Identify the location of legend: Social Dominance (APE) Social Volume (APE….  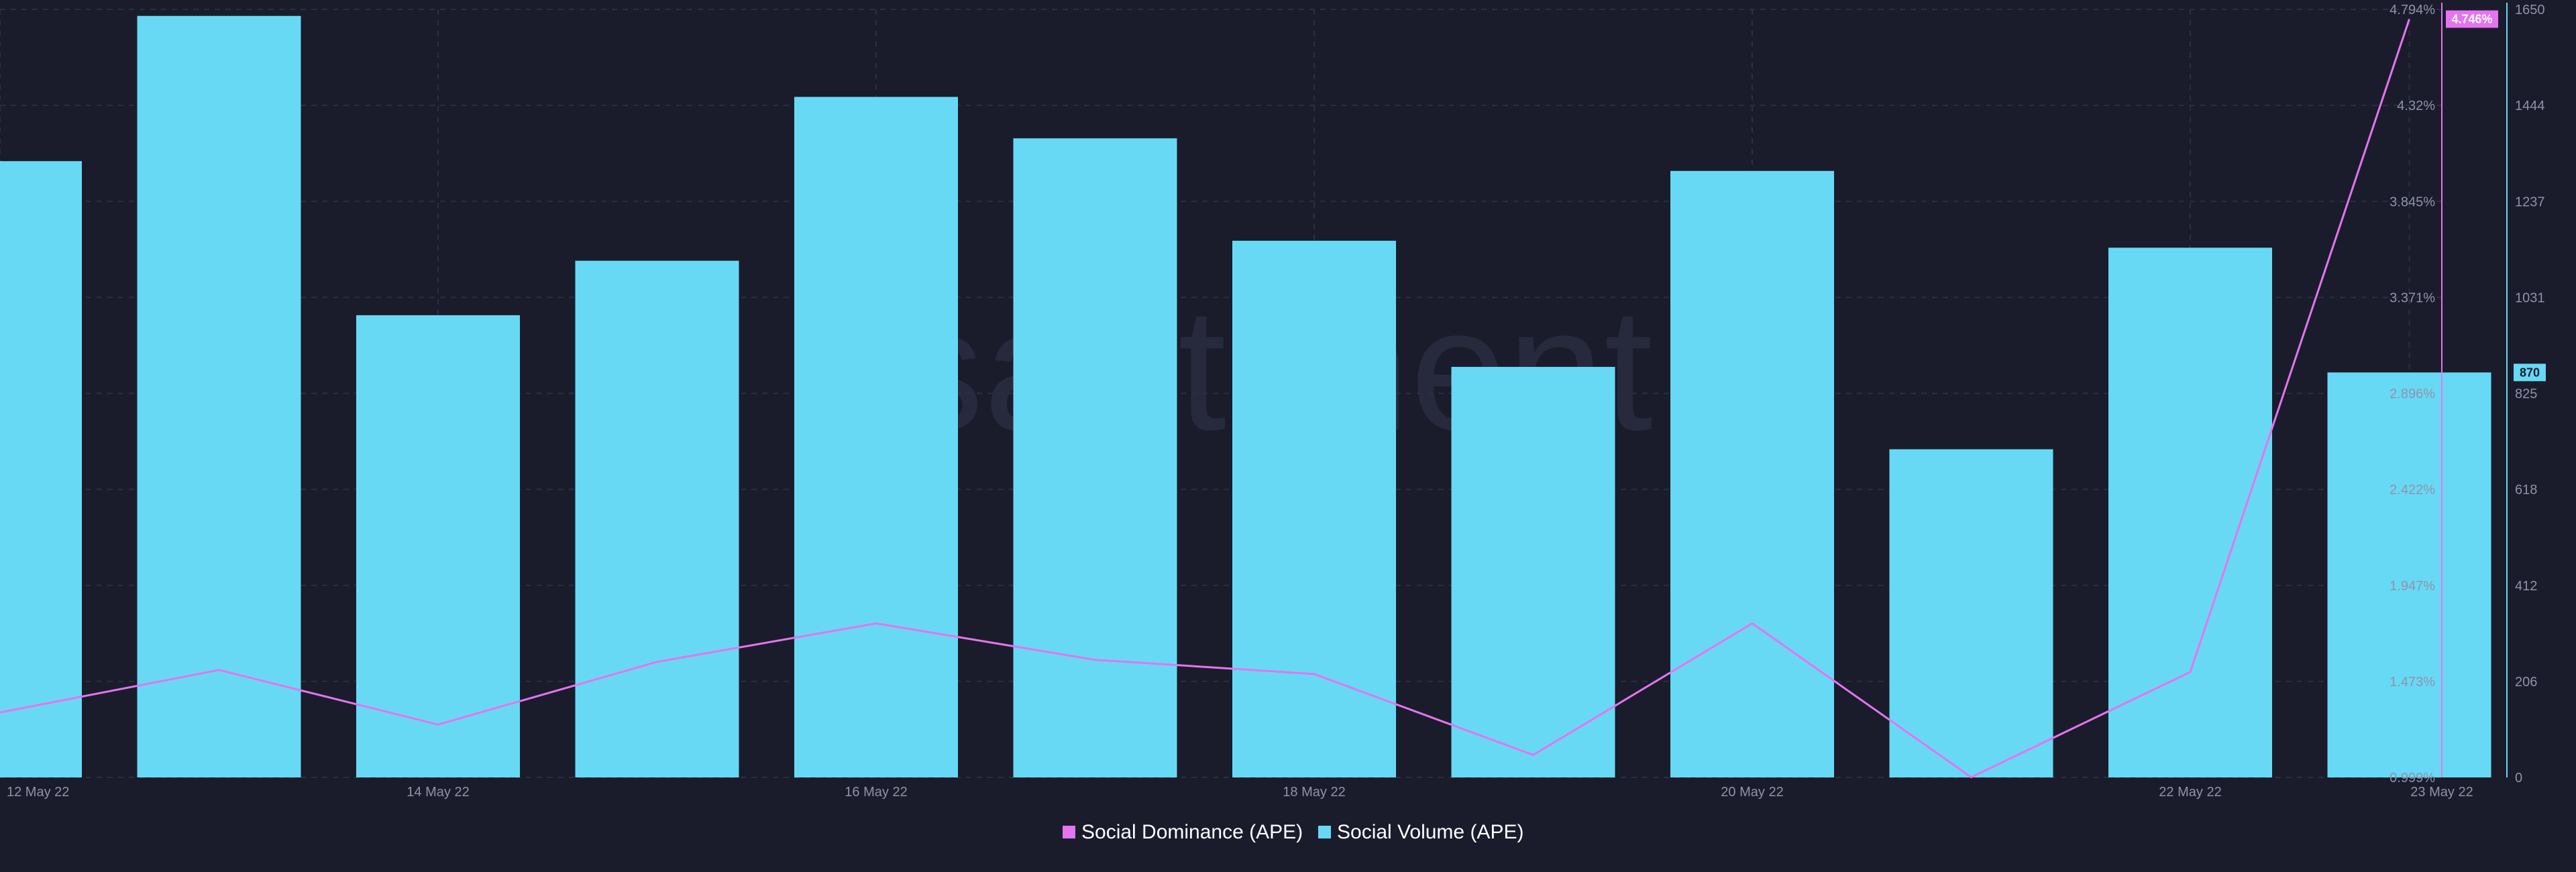
(1293, 832).